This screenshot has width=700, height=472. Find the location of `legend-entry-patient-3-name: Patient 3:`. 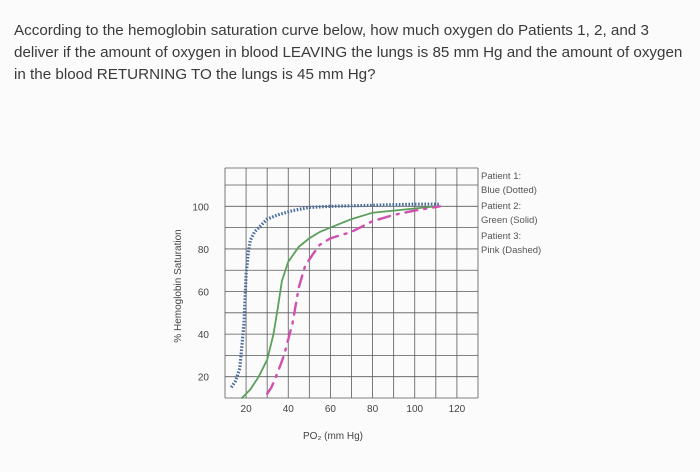

legend-entry-patient-3-name: Patient 3: is located at coordinates (501, 236).